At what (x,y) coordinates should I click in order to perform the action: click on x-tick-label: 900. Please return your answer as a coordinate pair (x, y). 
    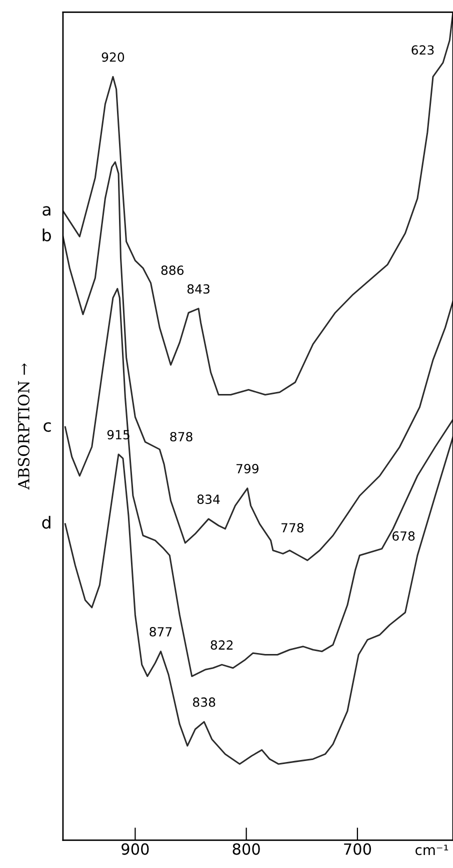
    Looking at the image, I should click on (135, 849).